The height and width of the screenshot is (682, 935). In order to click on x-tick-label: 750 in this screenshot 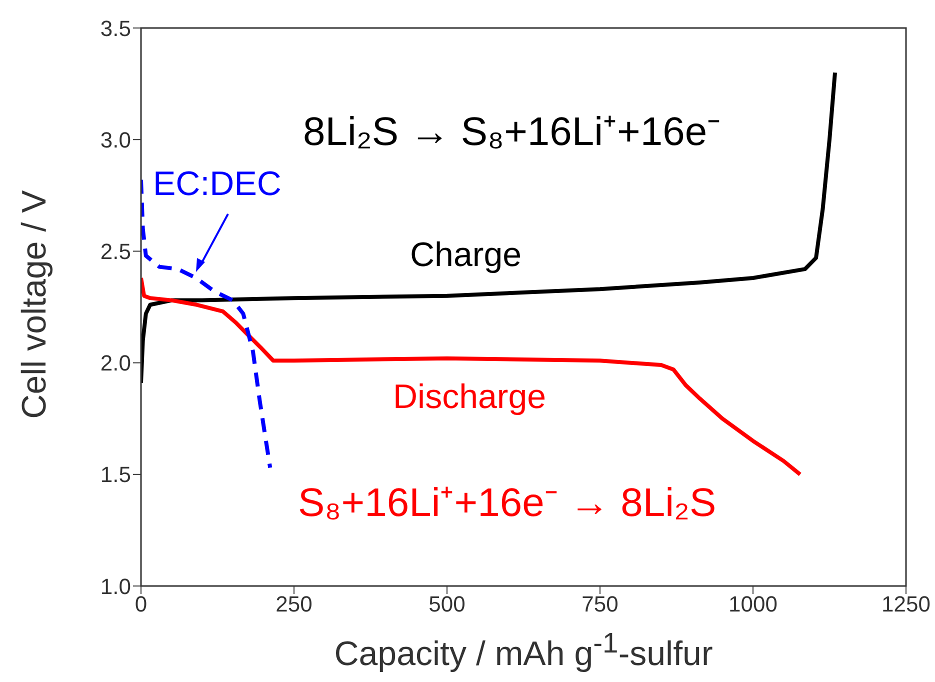, I will do `click(600, 604)`.